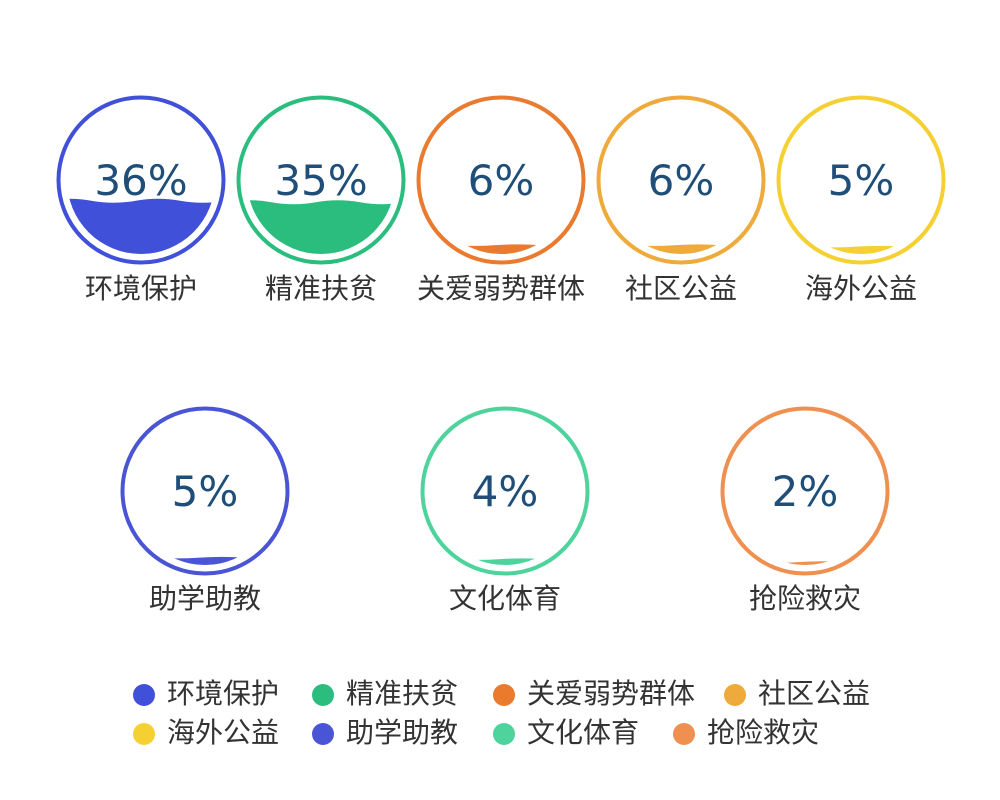 Image resolution: width=1000 pixels, height=800 pixels. I want to click on gauge-category-label: 抢险救灾, so click(805, 598).